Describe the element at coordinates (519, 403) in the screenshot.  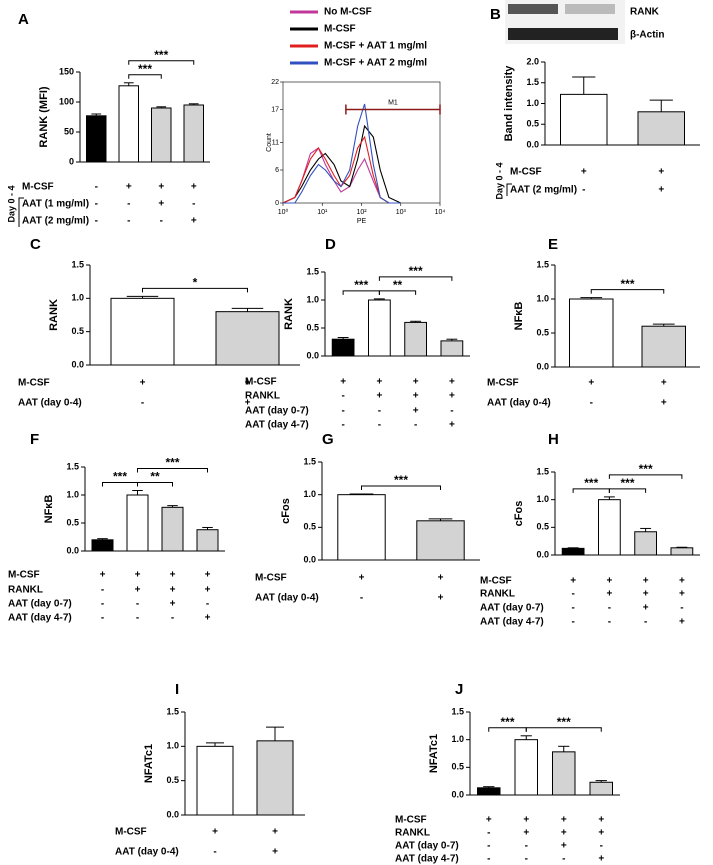
I see `condition-label: AAT (day 0-4)` at that location.